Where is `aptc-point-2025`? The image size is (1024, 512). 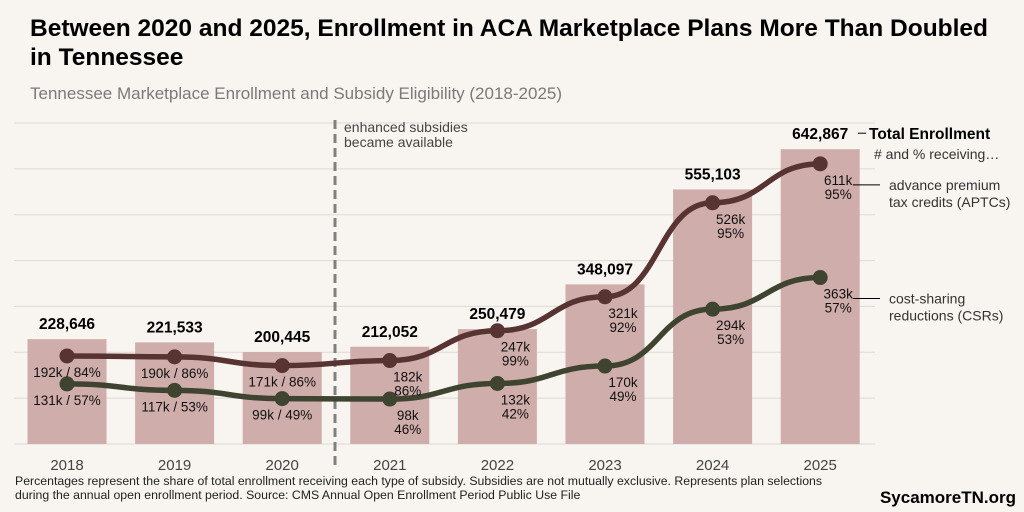 aptc-point-2025 is located at coordinates (820, 164).